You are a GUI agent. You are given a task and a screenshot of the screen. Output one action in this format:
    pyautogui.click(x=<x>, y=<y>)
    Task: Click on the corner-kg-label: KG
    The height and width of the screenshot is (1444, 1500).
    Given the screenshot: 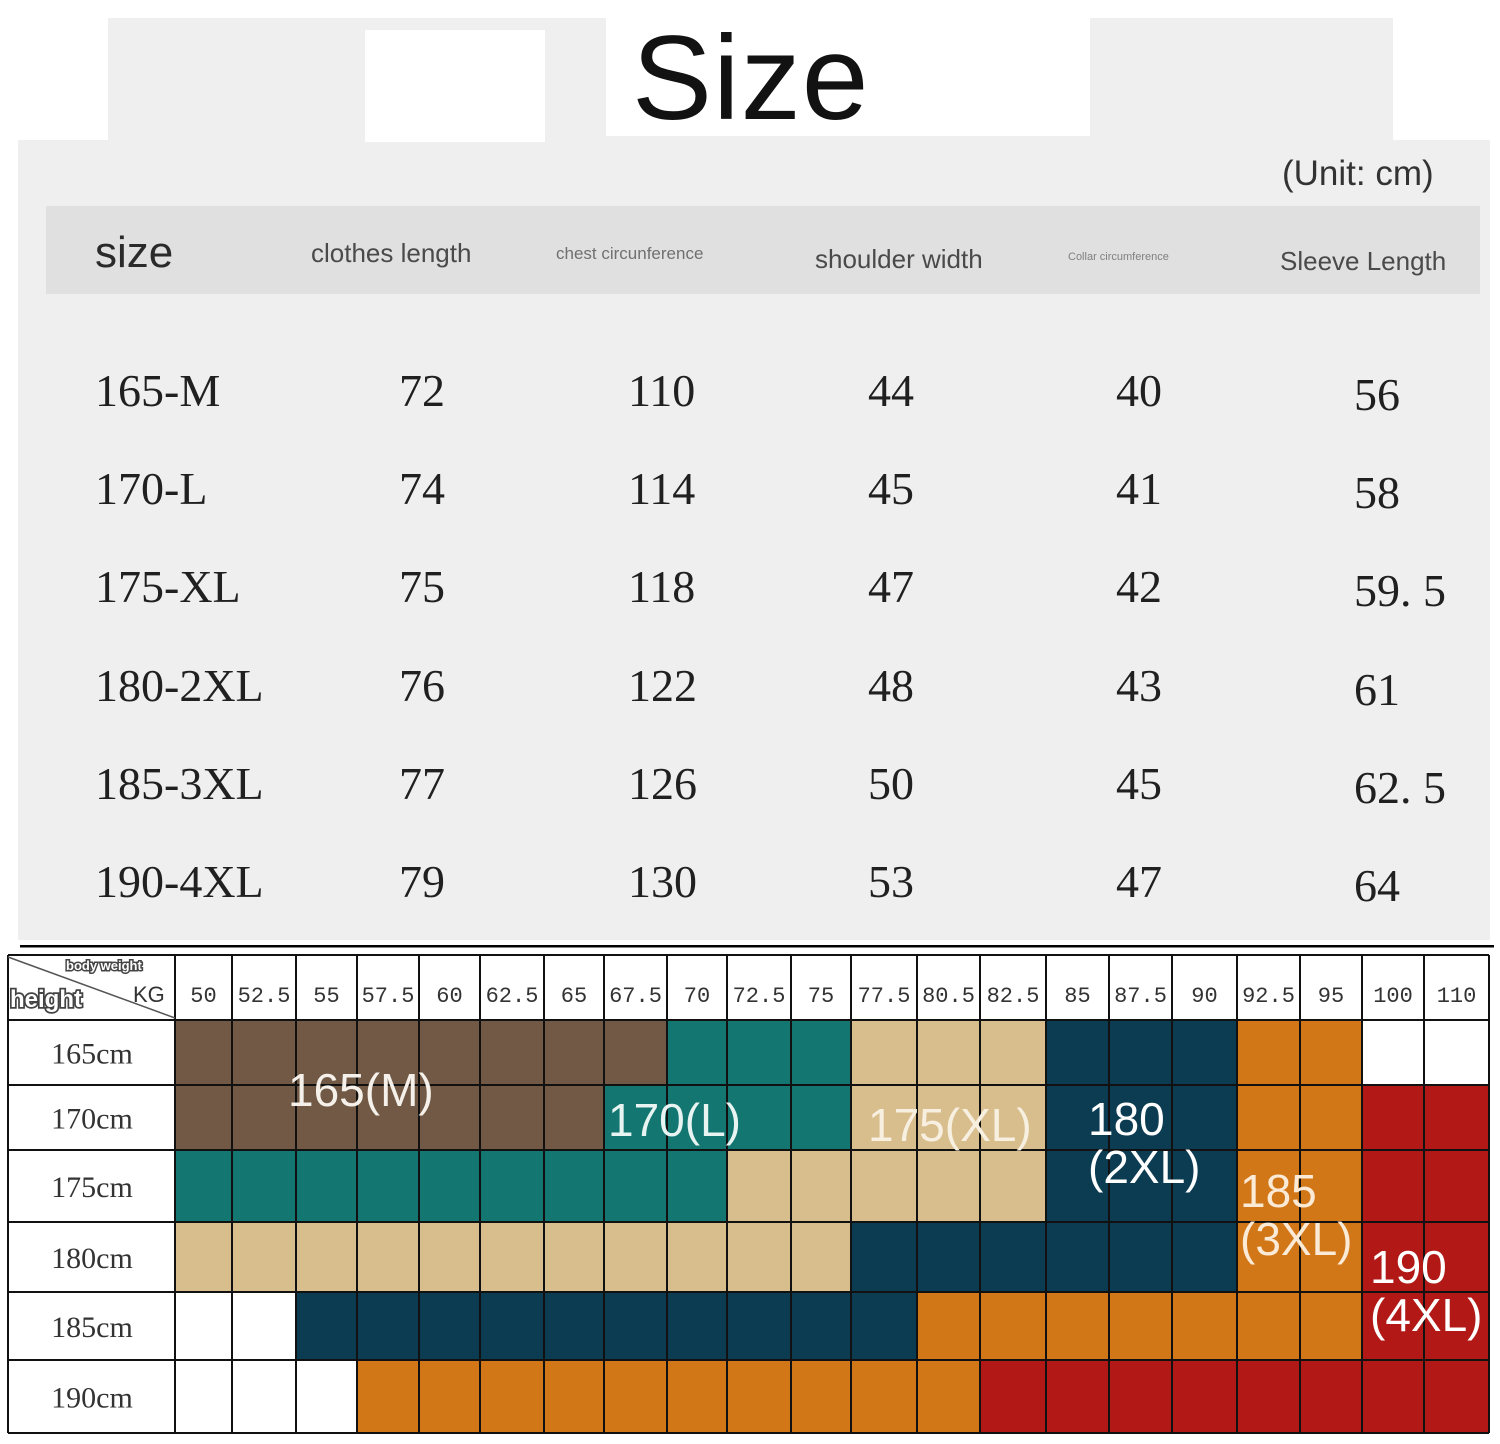 What is the action you would take?
    pyautogui.click(x=149, y=994)
    